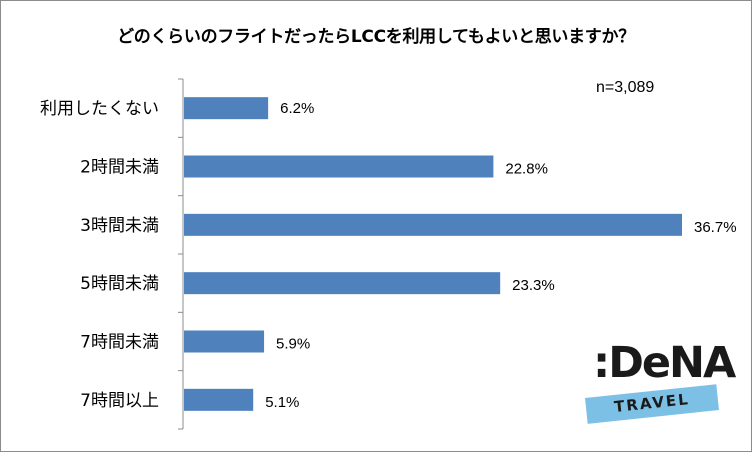 The width and height of the screenshot is (752, 452). I want to click on logo-brand-text: :DeNA, so click(664, 363).